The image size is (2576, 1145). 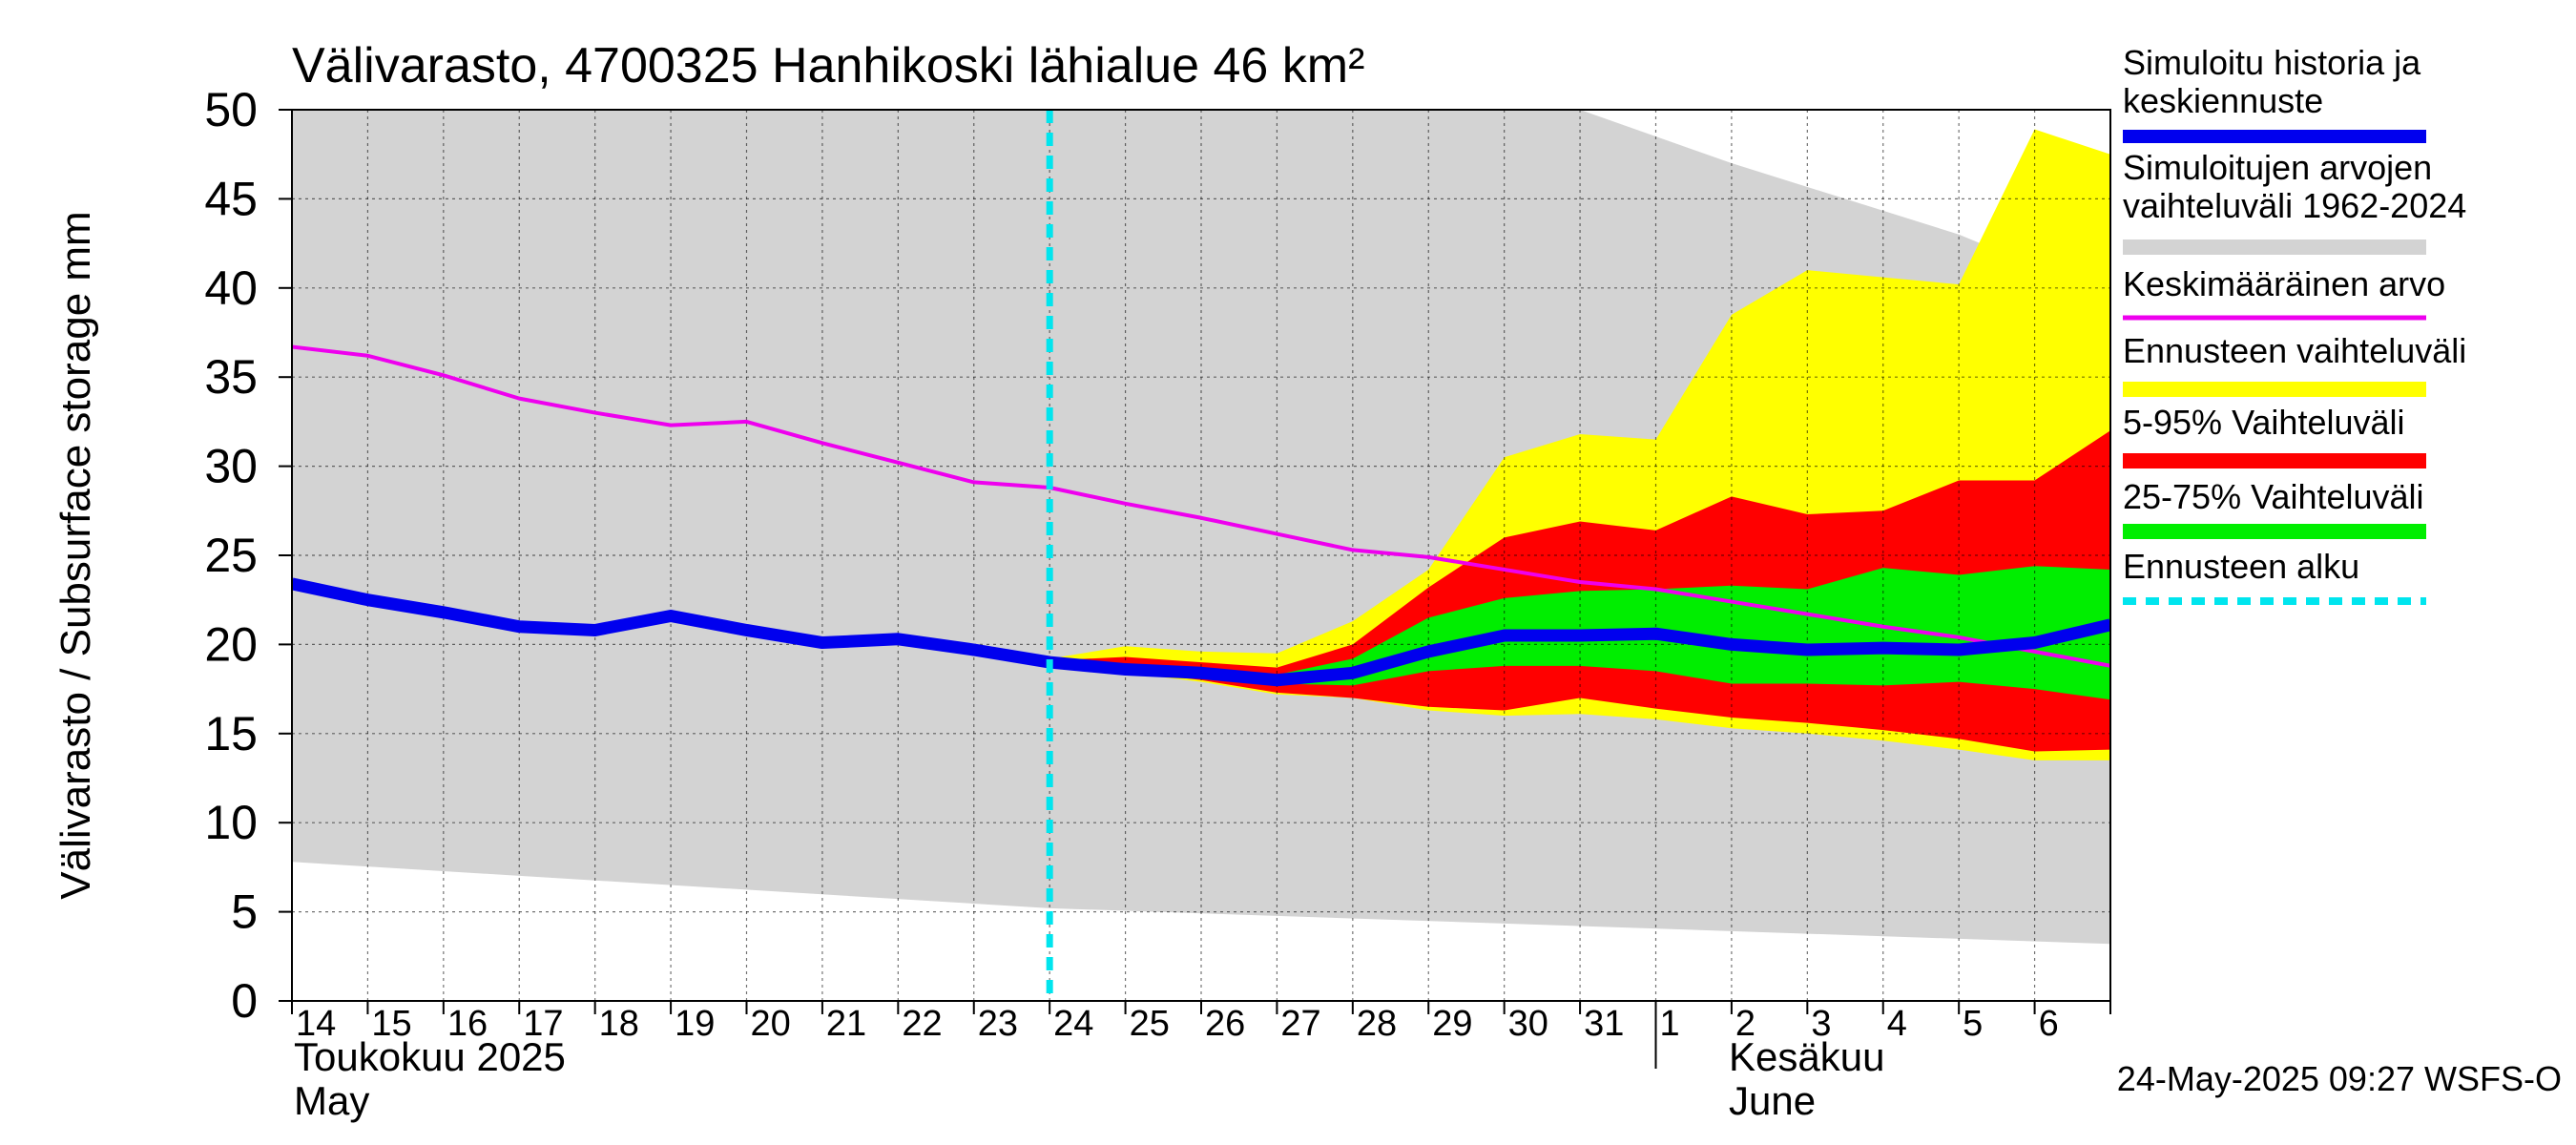 What do you see at coordinates (2294, 205) in the screenshot?
I see `legend-label: vaihteluväli 1962-2024` at bounding box center [2294, 205].